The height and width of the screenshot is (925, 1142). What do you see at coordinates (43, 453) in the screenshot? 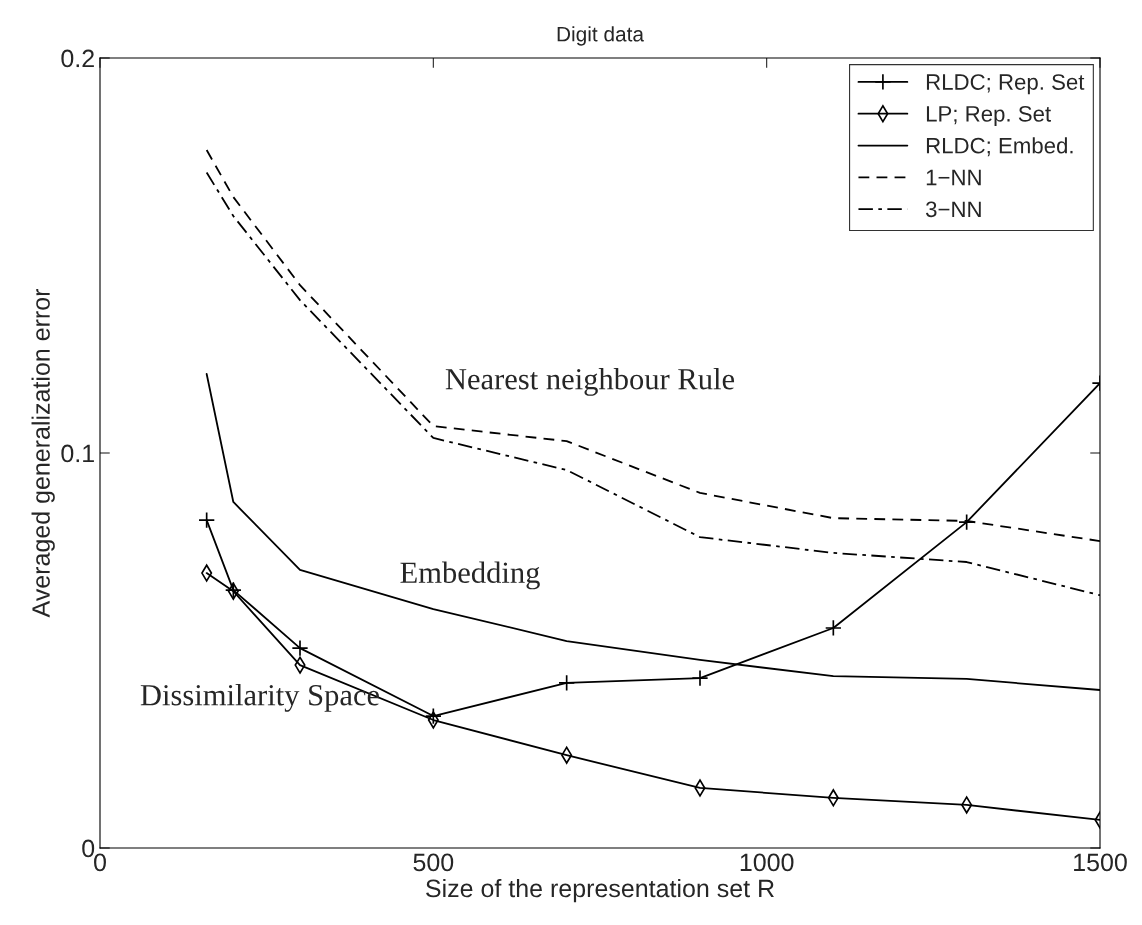
I see `y-axis-title: Averaged generalization error` at bounding box center [43, 453].